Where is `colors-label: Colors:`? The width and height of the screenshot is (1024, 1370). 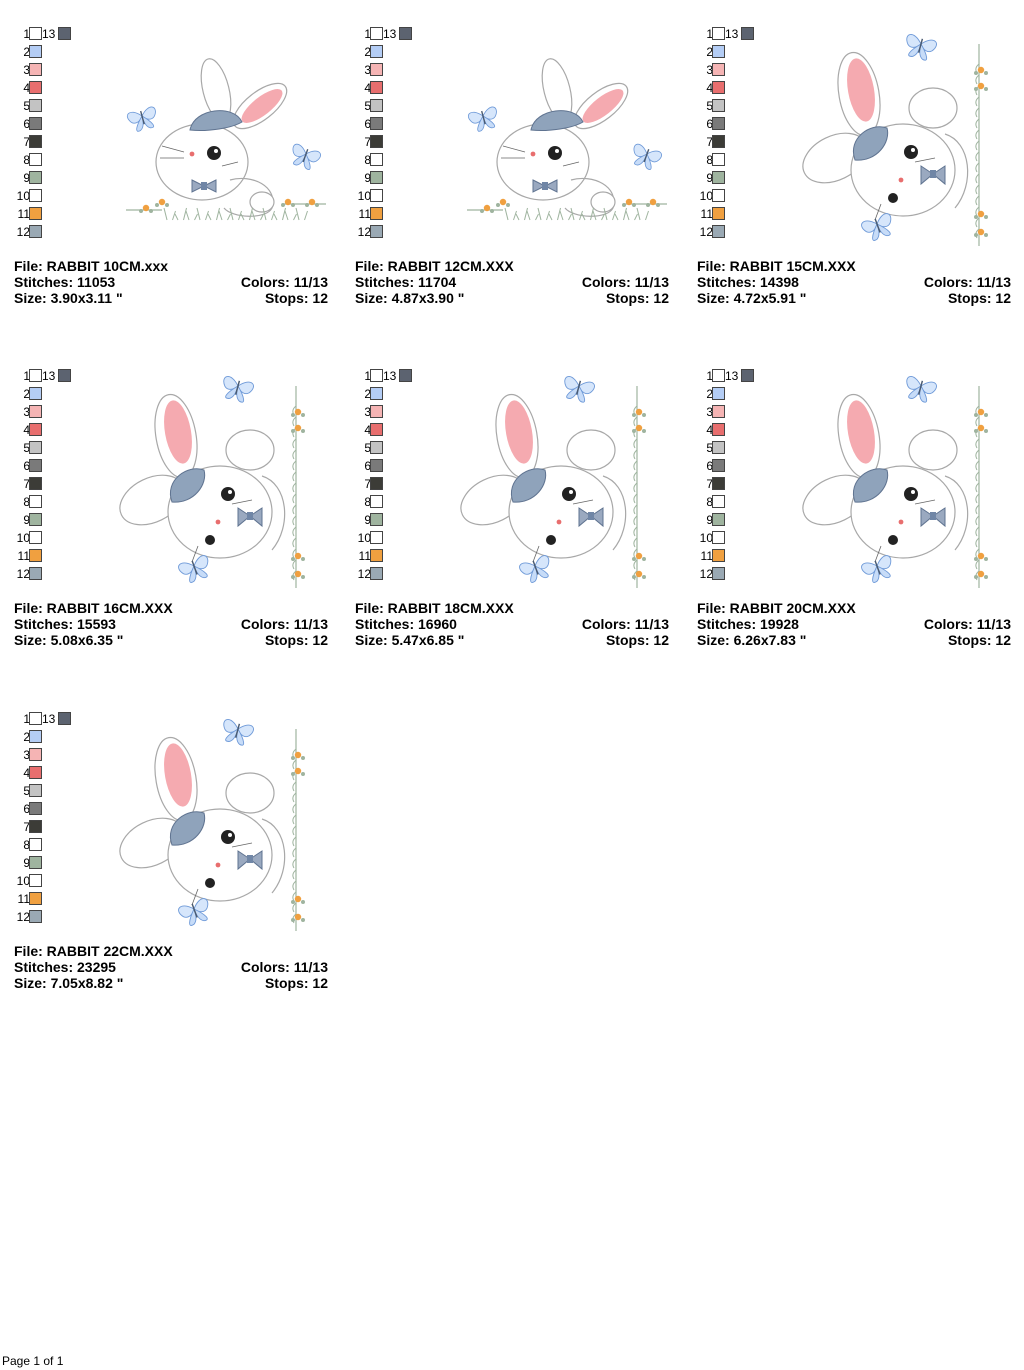
colors-label: Colors: is located at coordinates (950, 282).